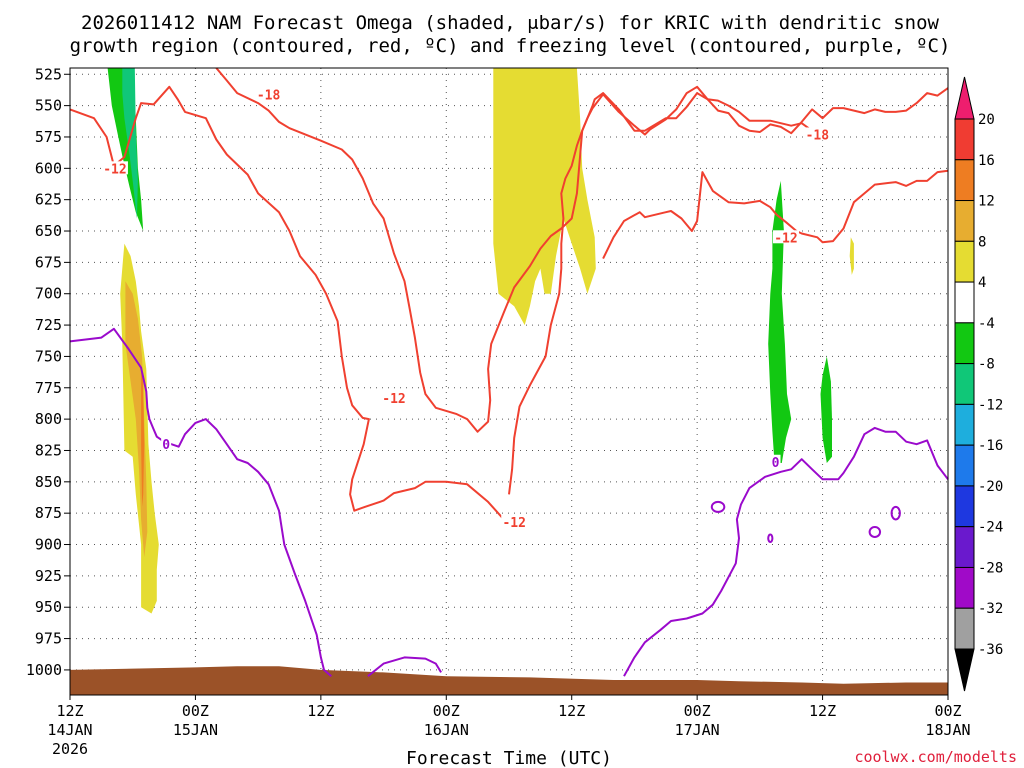 The height and width of the screenshot is (768, 1024). Describe the element at coordinates (48, 106) in the screenshot. I see `y-tick-label: 550` at that location.